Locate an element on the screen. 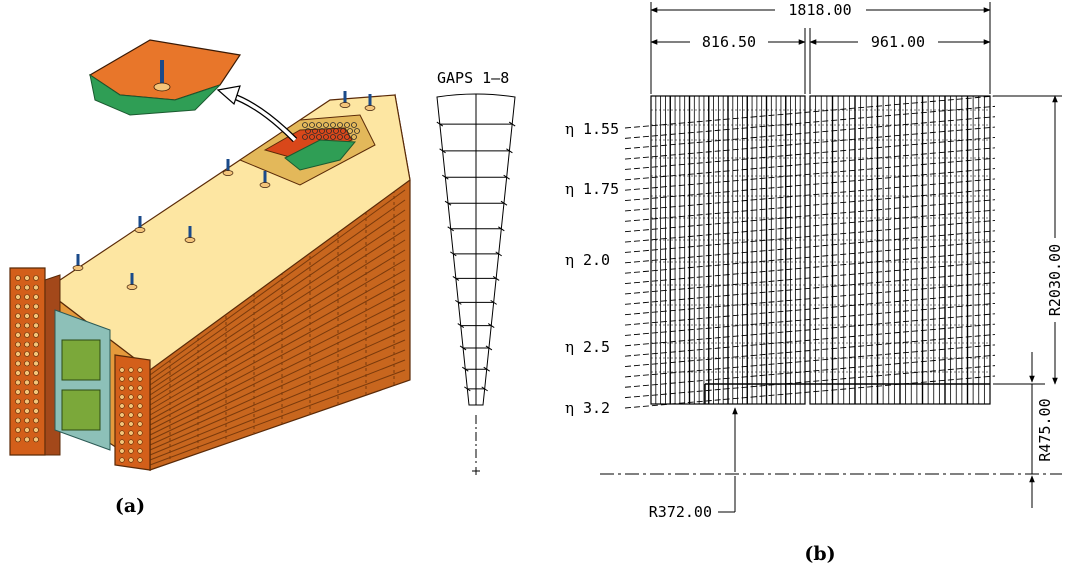  dim-wheel1-length-label: 816.50 is located at coordinates (729, 42).